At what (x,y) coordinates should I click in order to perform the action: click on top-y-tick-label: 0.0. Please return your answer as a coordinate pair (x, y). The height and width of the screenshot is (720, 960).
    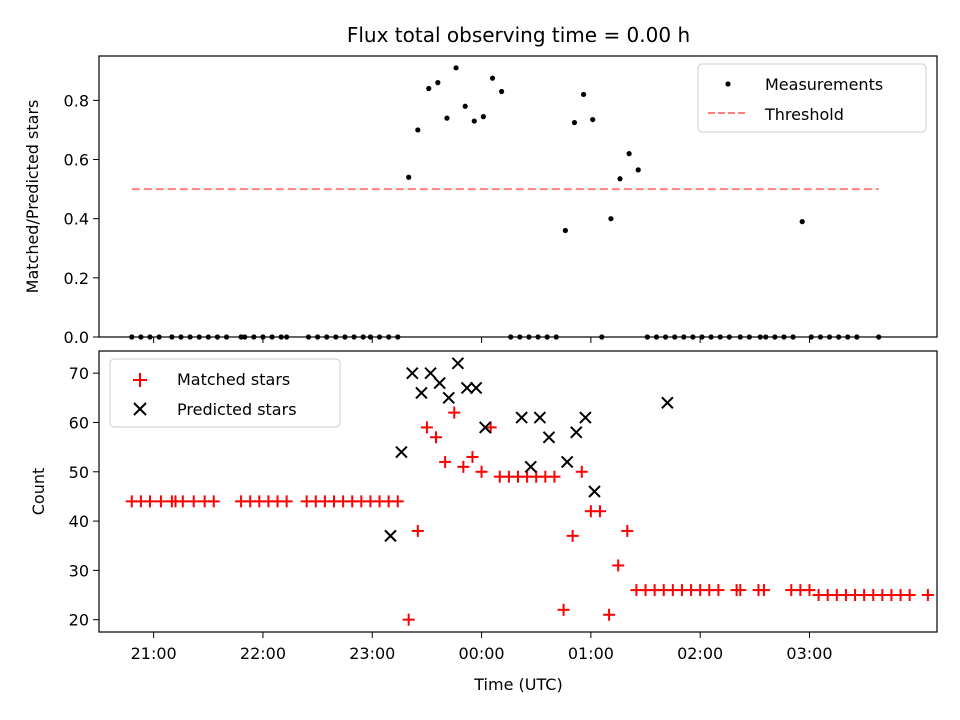
    Looking at the image, I should click on (76, 337).